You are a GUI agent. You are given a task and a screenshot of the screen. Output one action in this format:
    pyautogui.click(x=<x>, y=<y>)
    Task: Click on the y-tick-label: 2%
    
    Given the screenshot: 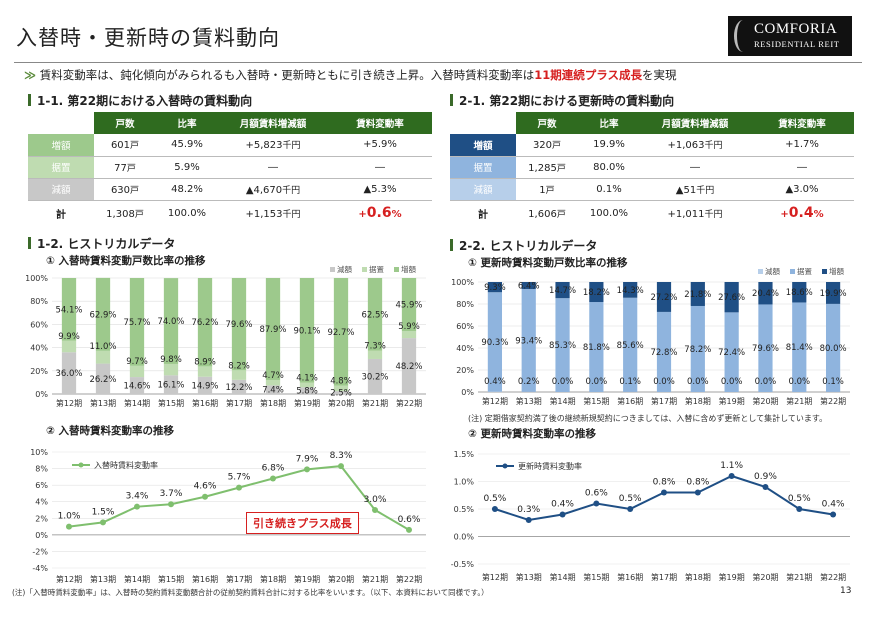 What is the action you would take?
    pyautogui.click(x=41, y=518)
    